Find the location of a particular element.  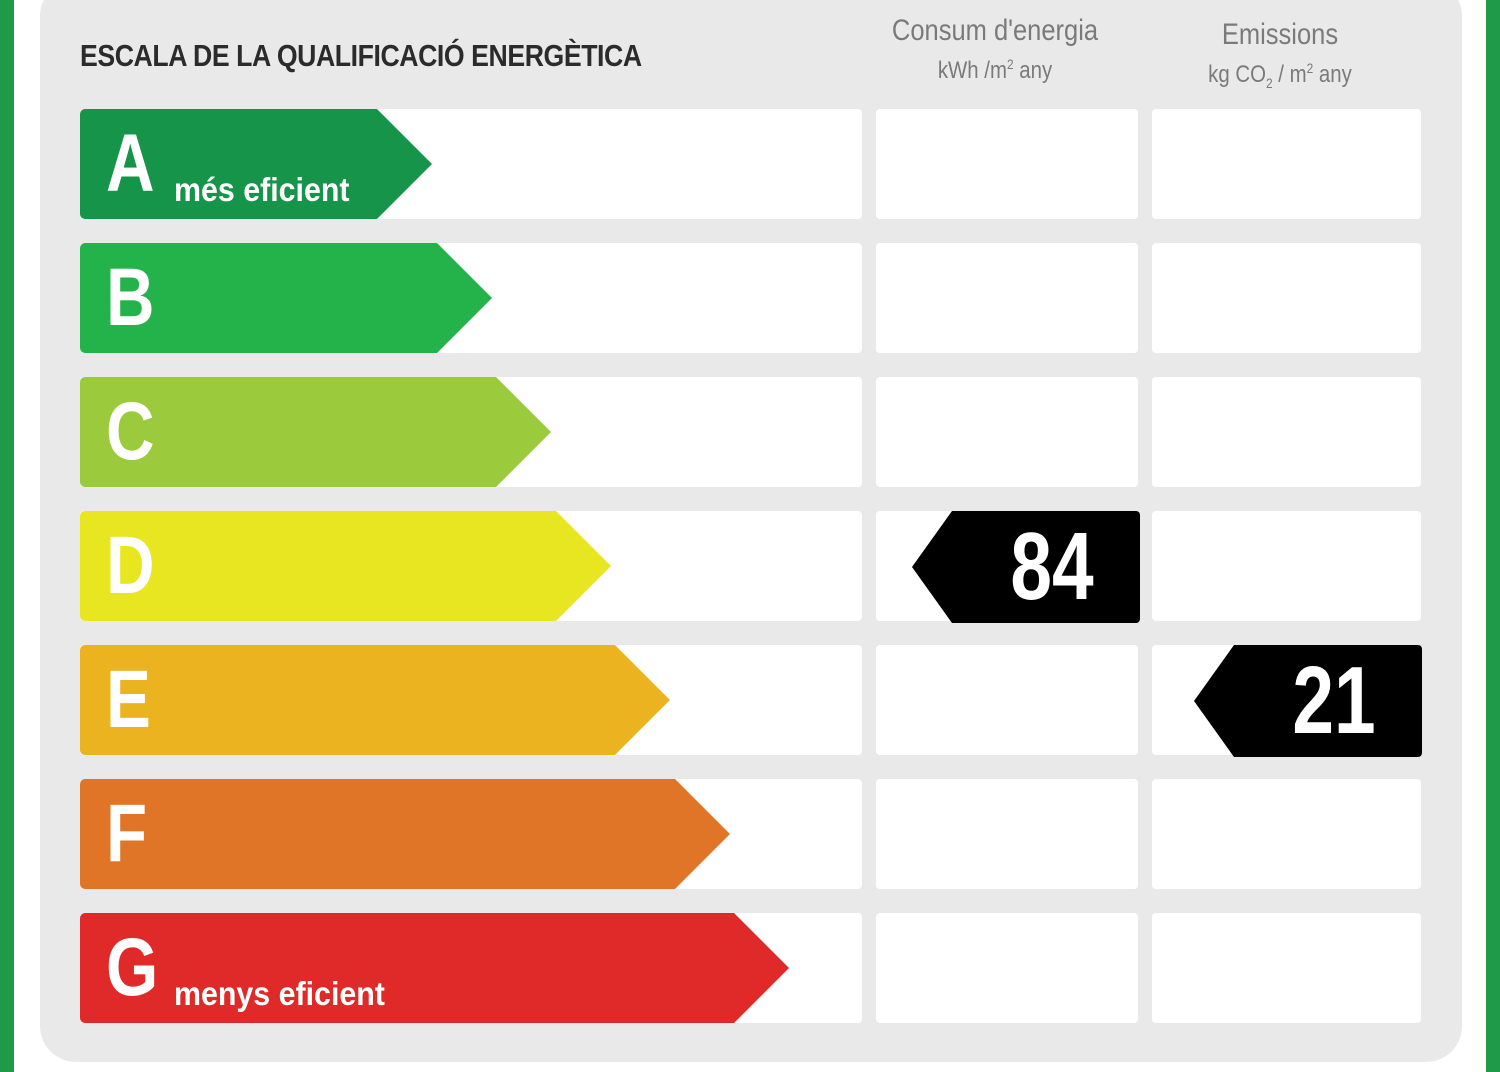

rating-arrow-d: D is located at coordinates (345, 566).